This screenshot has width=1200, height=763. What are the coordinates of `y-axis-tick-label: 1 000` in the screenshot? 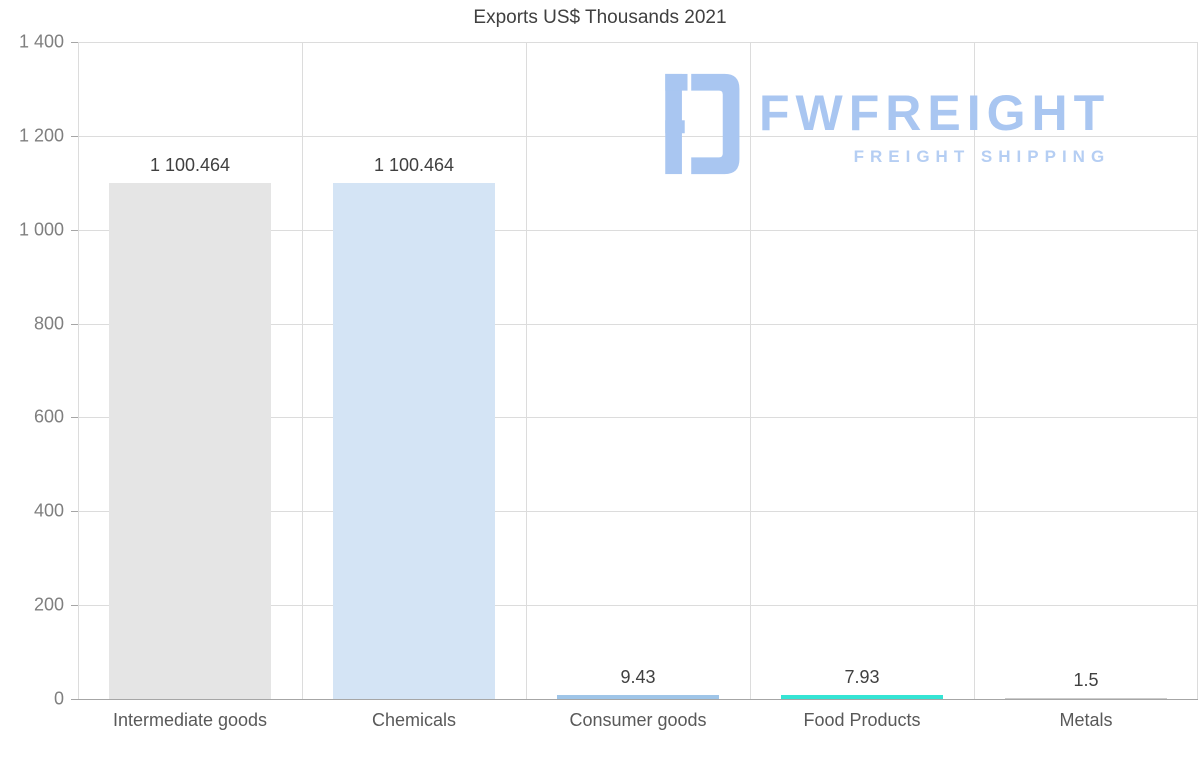 It's located at (41, 229).